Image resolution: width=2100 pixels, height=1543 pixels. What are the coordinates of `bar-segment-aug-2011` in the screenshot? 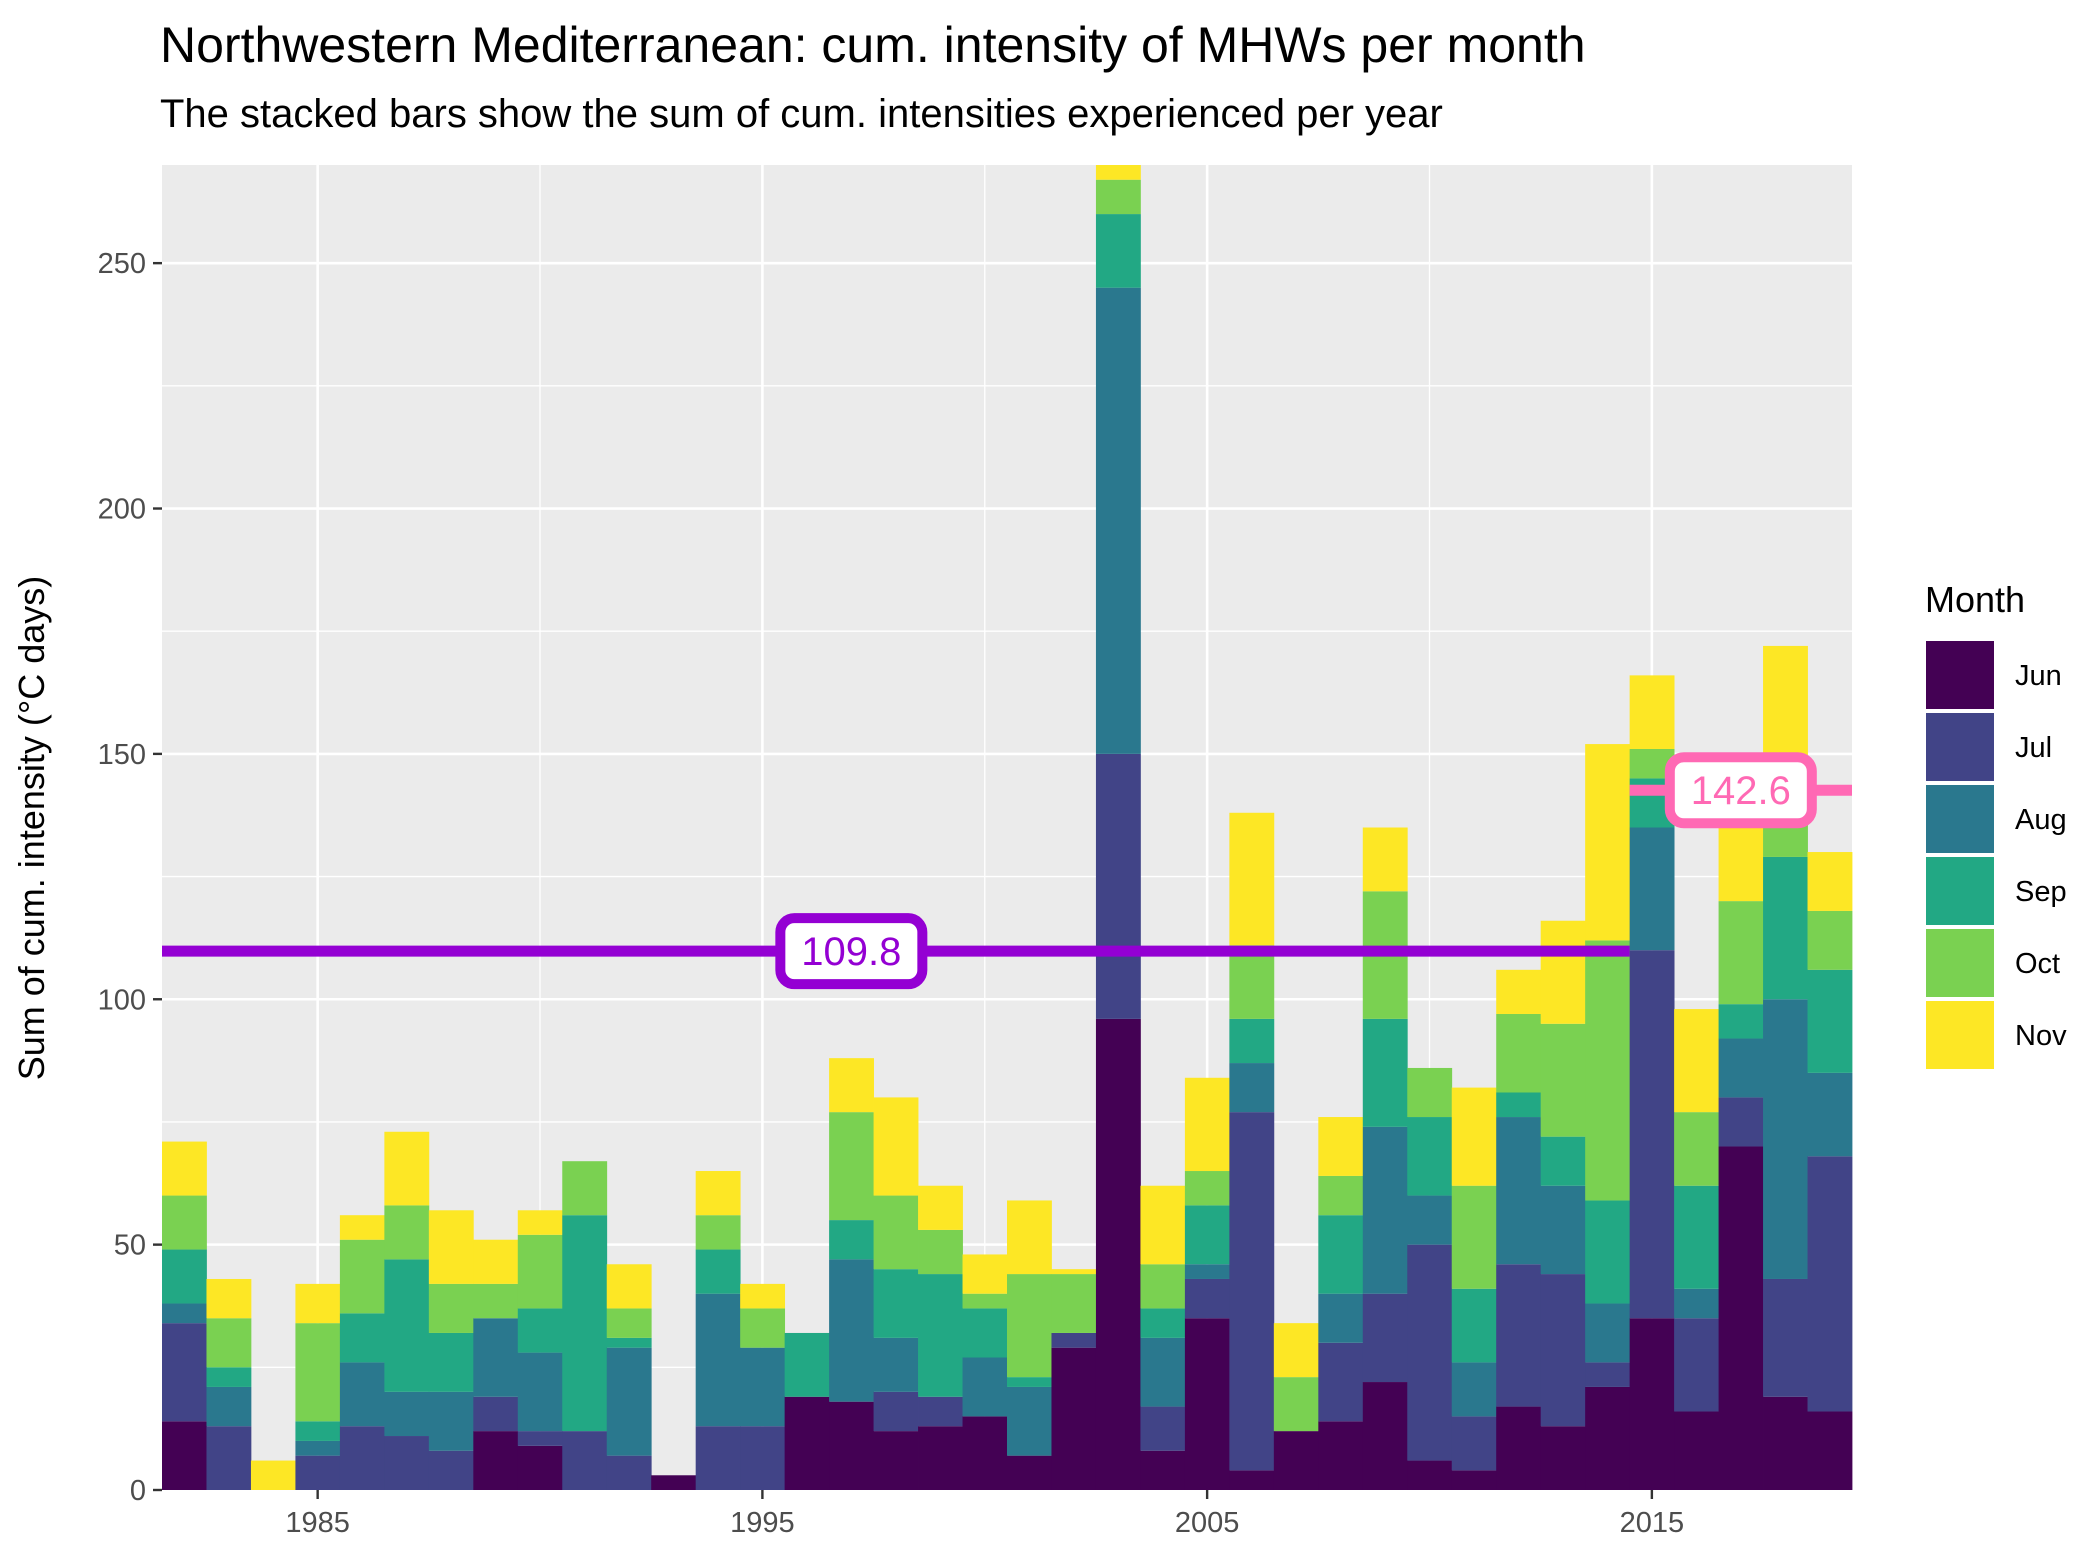 It's located at (1474, 1389).